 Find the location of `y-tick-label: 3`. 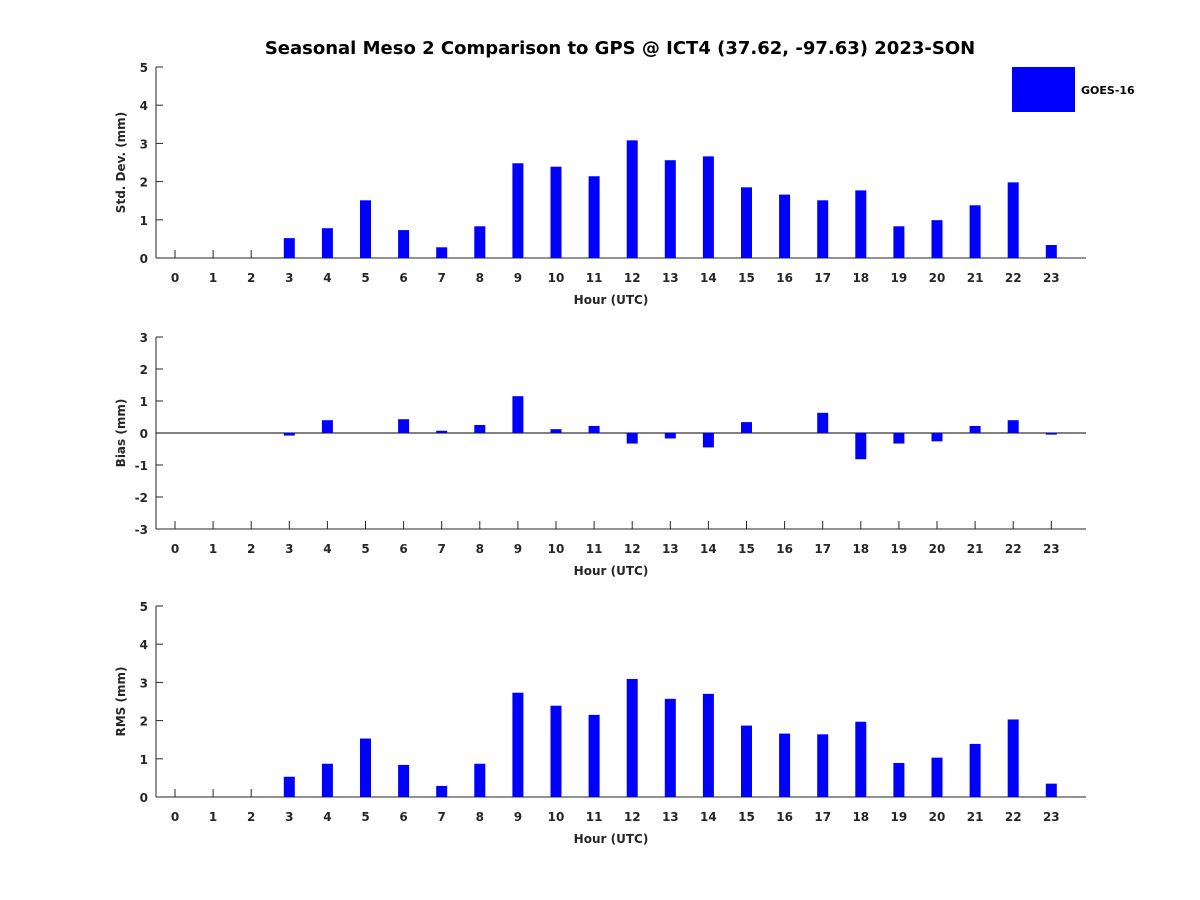

y-tick-label: 3 is located at coordinates (144, 683).